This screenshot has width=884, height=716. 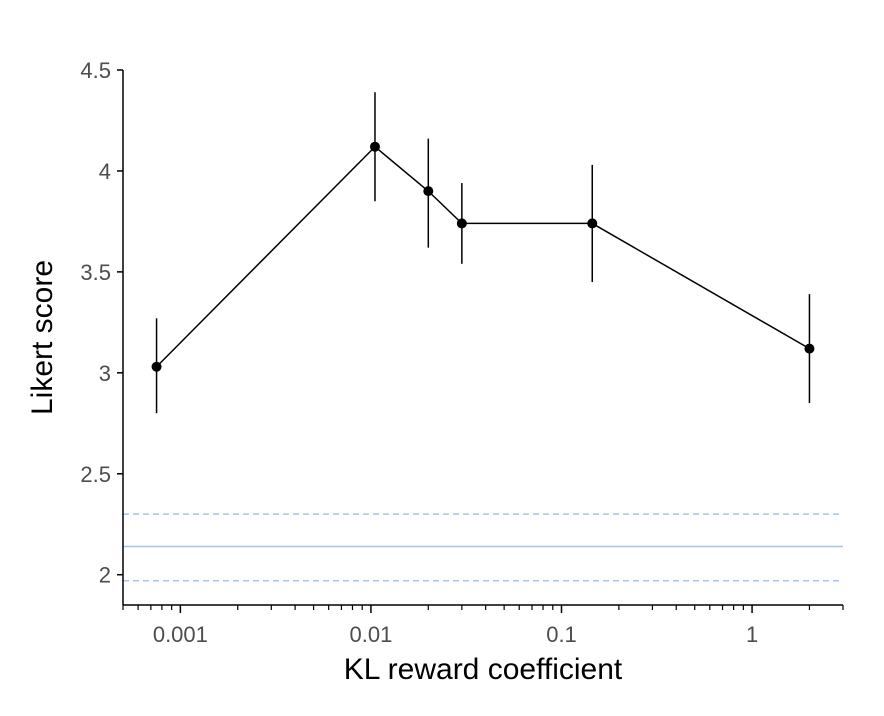 I want to click on y-axis-title: Likert score, so click(x=42, y=337).